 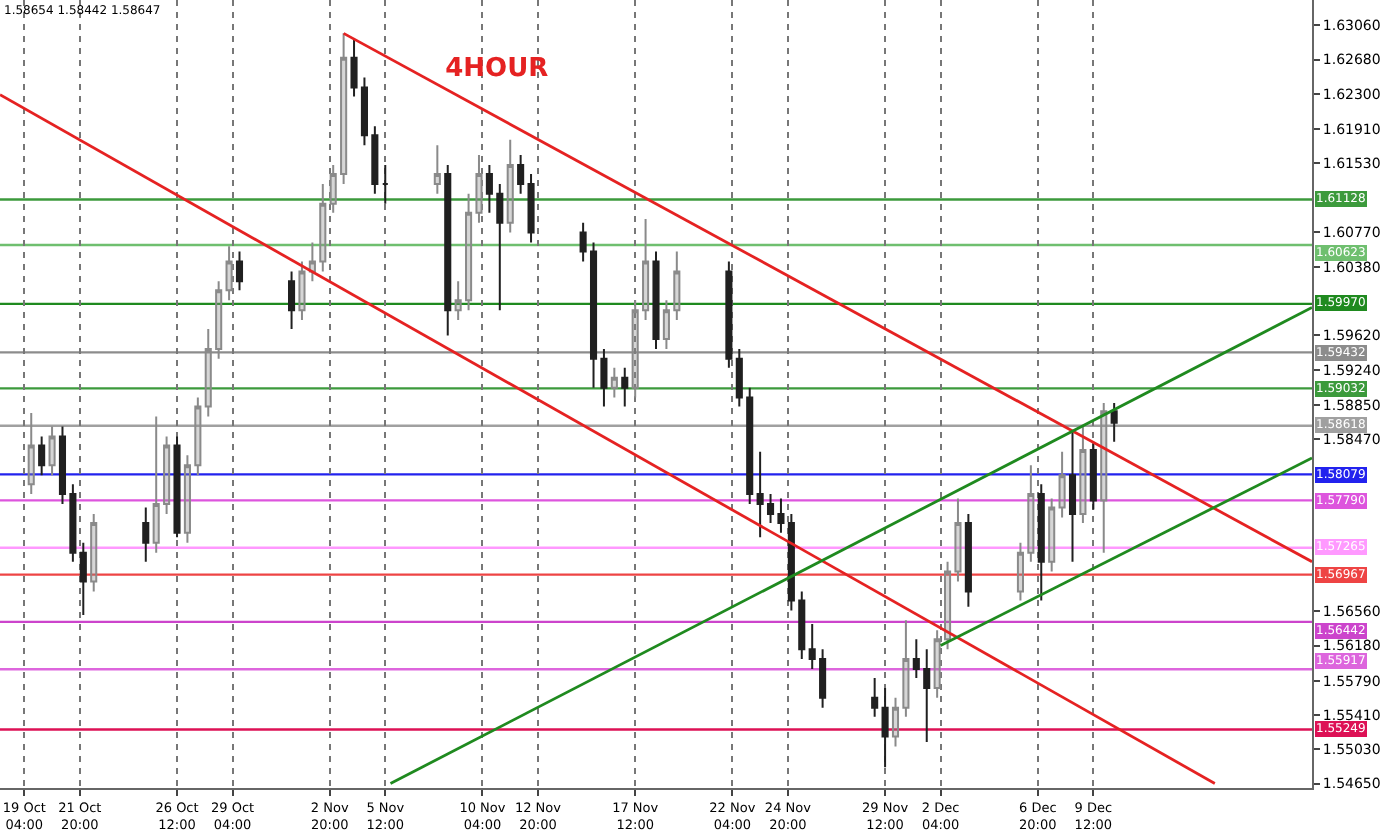 What do you see at coordinates (497, 69) in the screenshot?
I see `text: 4HOUR` at bounding box center [497, 69].